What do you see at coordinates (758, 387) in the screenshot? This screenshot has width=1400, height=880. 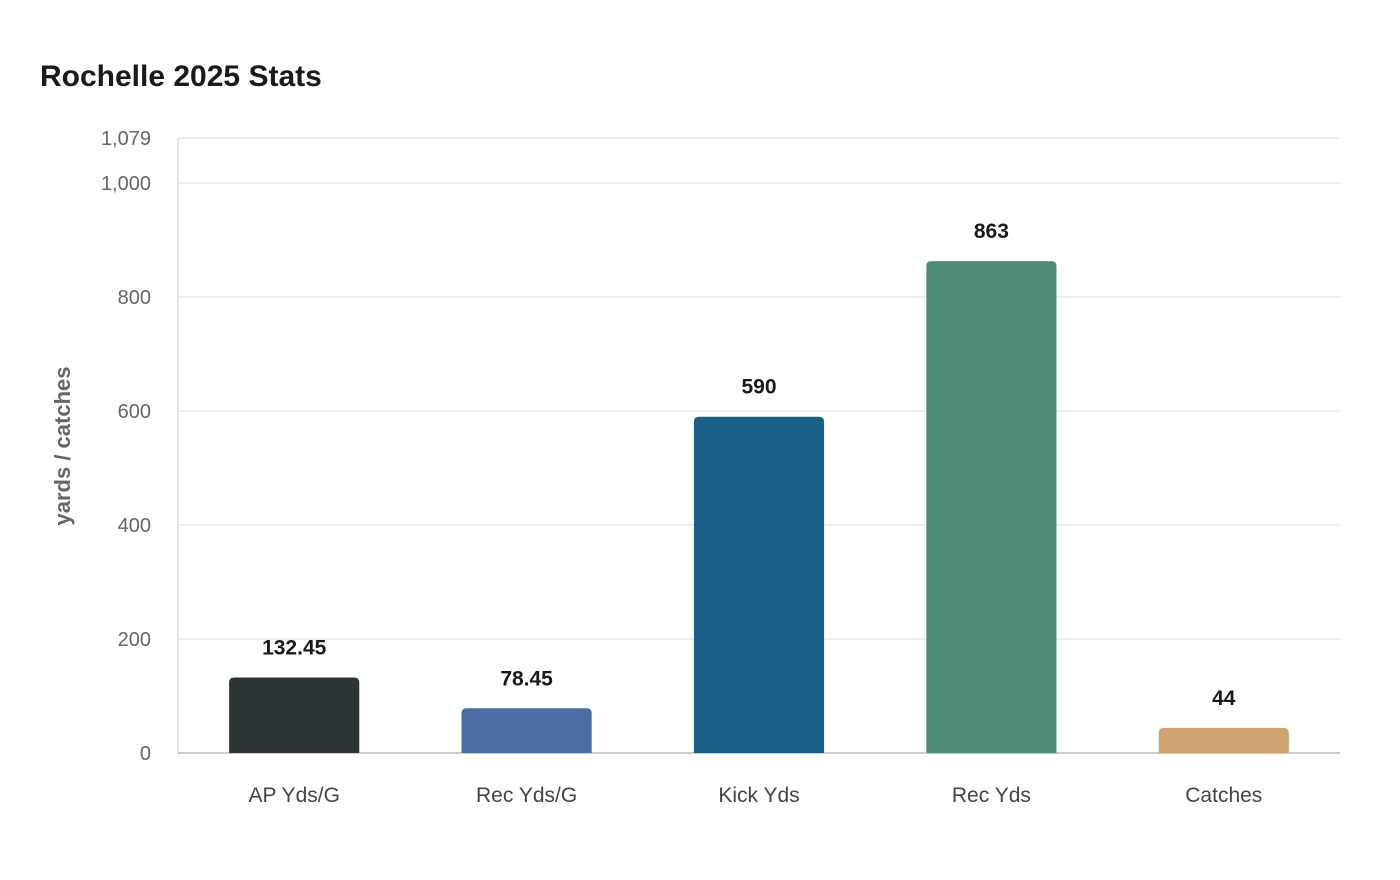 I see `bar-value-label: 590` at bounding box center [758, 387].